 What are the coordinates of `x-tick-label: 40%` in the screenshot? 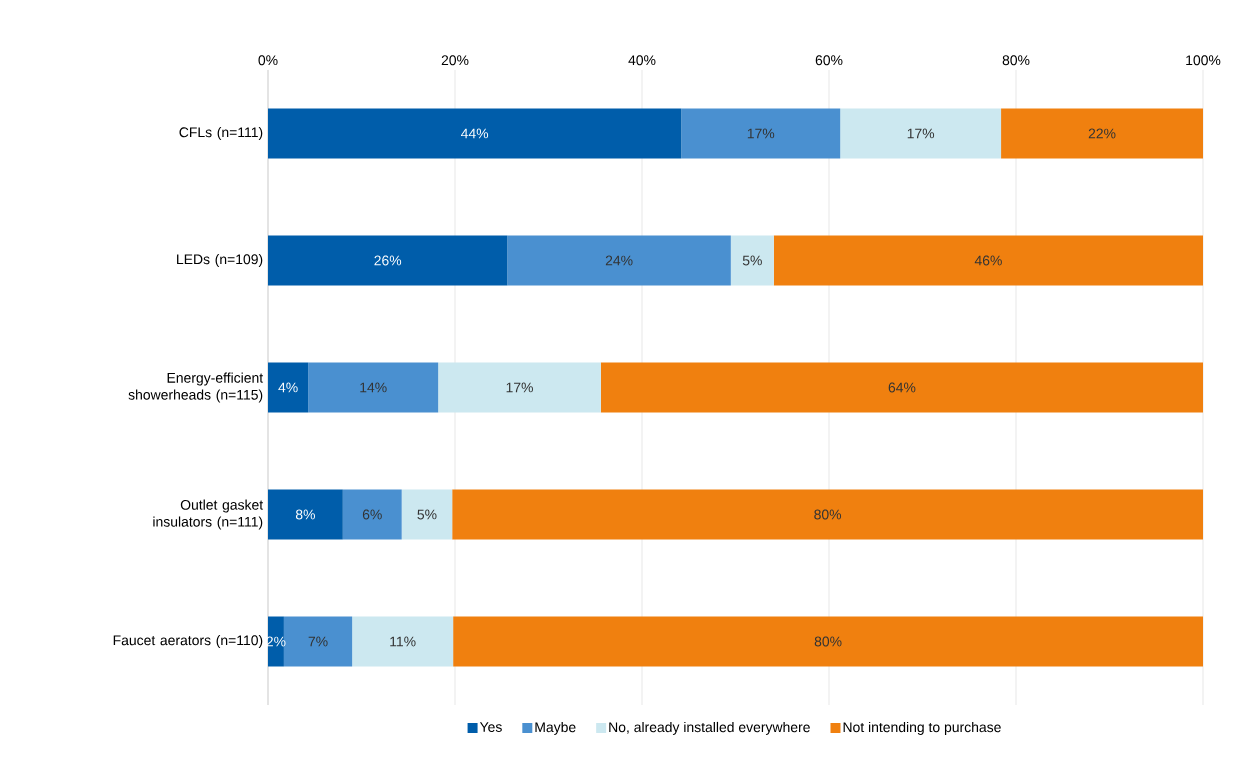 It's located at (642, 60).